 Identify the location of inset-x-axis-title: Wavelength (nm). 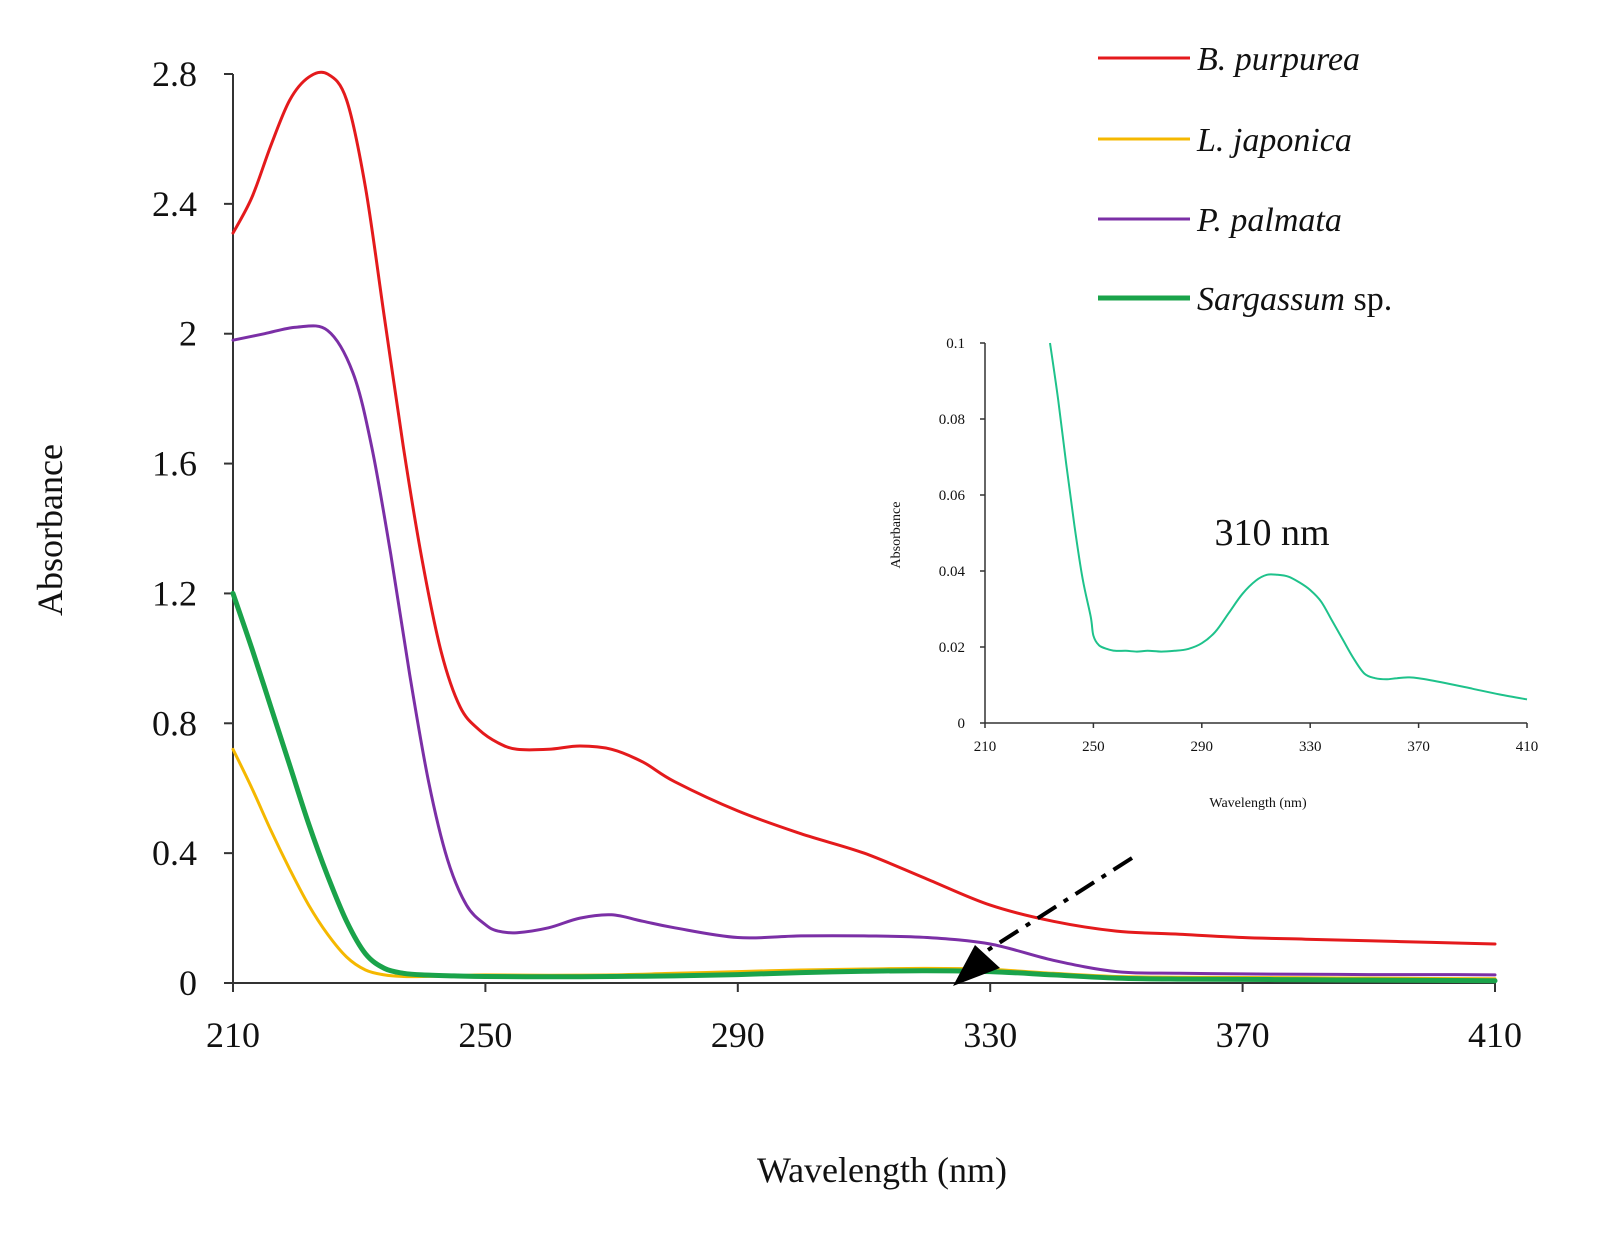
(1258, 803).